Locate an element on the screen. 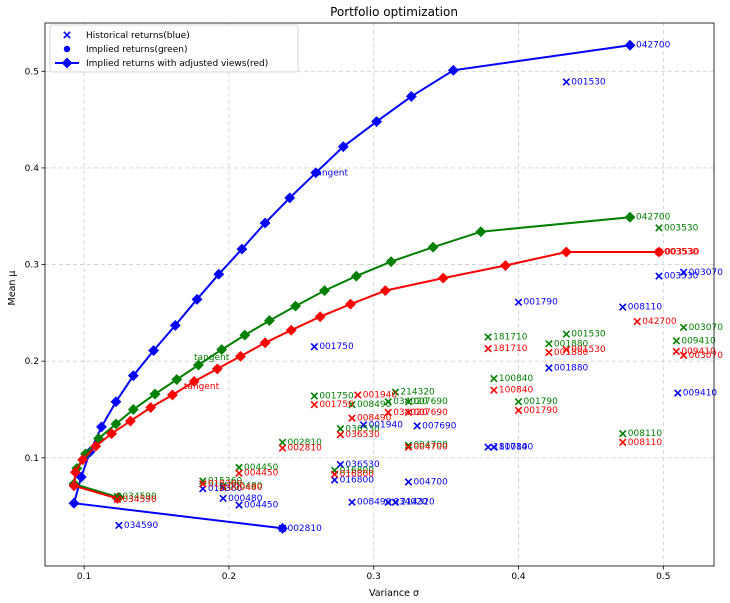 The image size is (730, 603). adjusted-return-label: 002810 is located at coordinates (304, 449).